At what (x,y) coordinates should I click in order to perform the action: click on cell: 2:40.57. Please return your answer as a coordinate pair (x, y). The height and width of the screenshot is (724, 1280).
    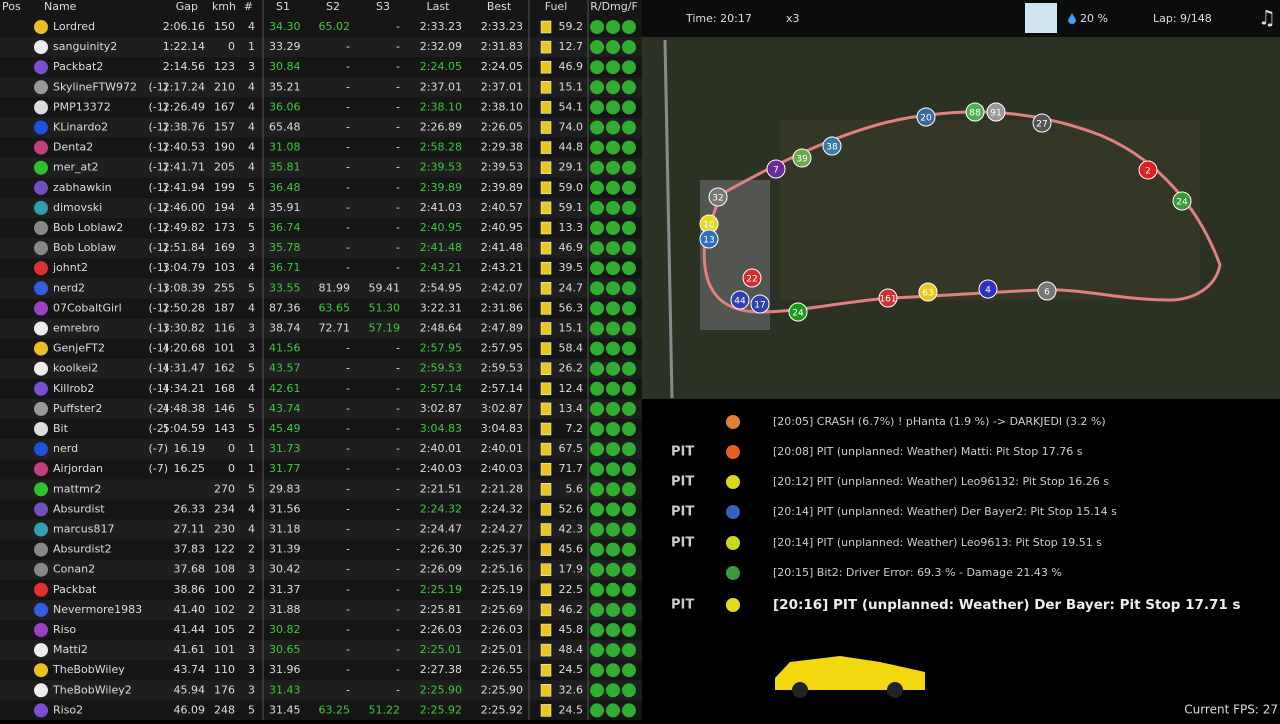
    Looking at the image, I should click on (502, 207).